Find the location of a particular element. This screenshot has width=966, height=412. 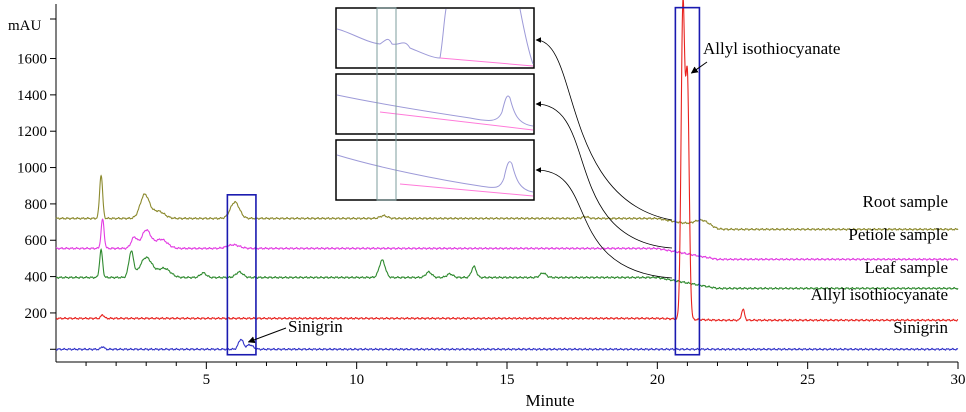

annotation-label: Allyl isothiocyanate is located at coordinates (771, 48).